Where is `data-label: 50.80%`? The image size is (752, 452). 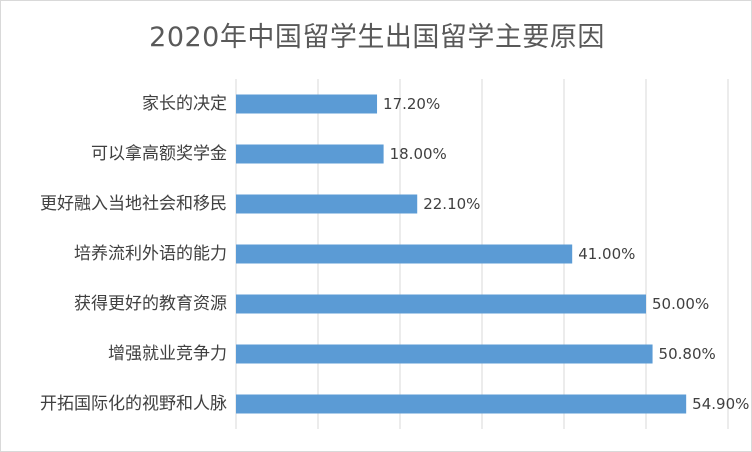
data-label: 50.80% is located at coordinates (687, 354).